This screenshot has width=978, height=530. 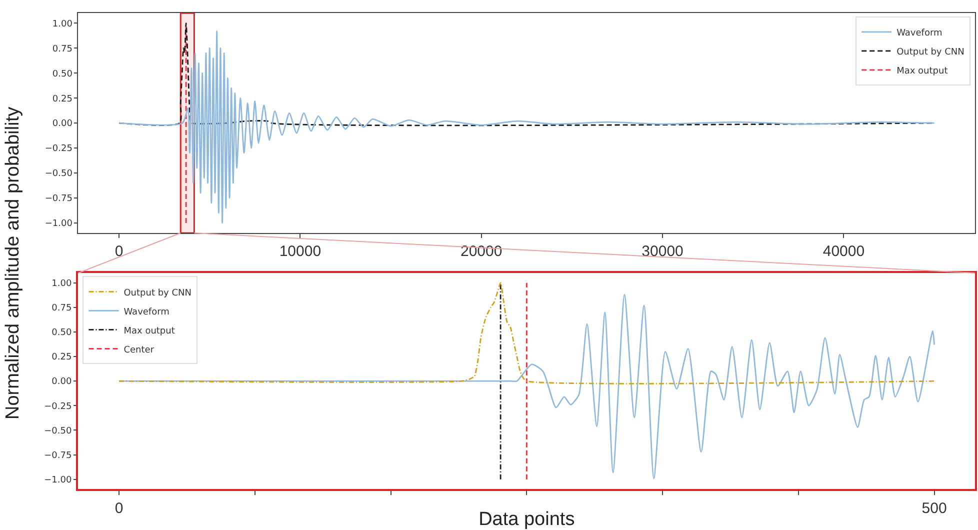 What do you see at coordinates (934, 508) in the screenshot?
I see `x-tick-label: 500` at bounding box center [934, 508].